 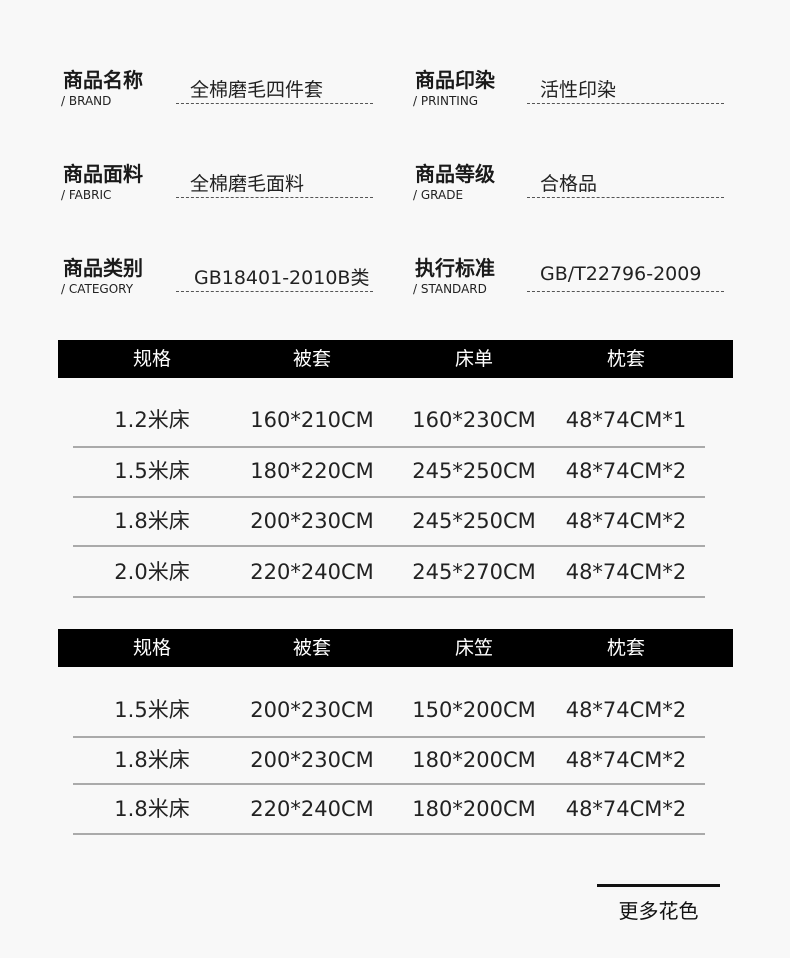 What do you see at coordinates (446, 101) in the screenshot?
I see `info-label-en: / PRINTING` at bounding box center [446, 101].